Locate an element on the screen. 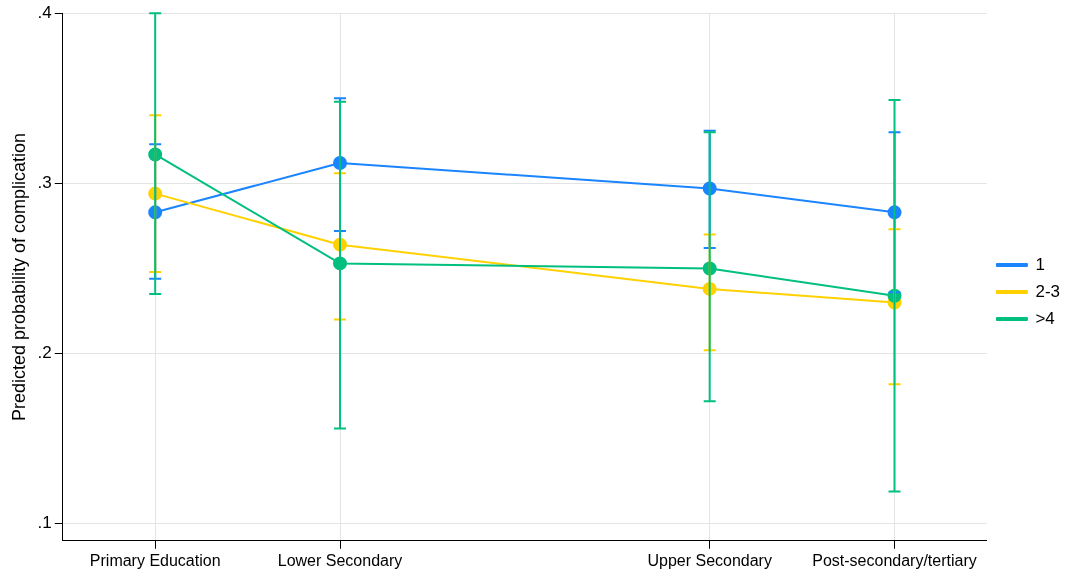  legend-label: 1 is located at coordinates (1040, 264).